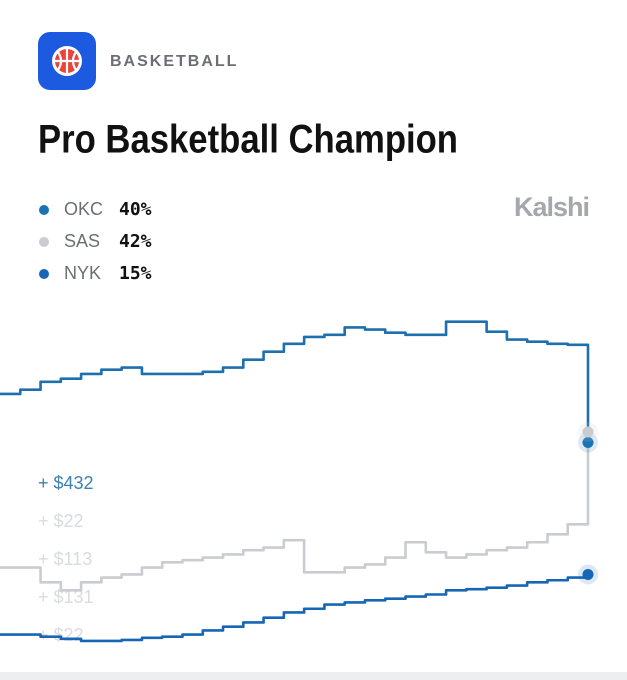  Describe the element at coordinates (82, 241) in the screenshot. I see `legend-name: SAS` at that location.